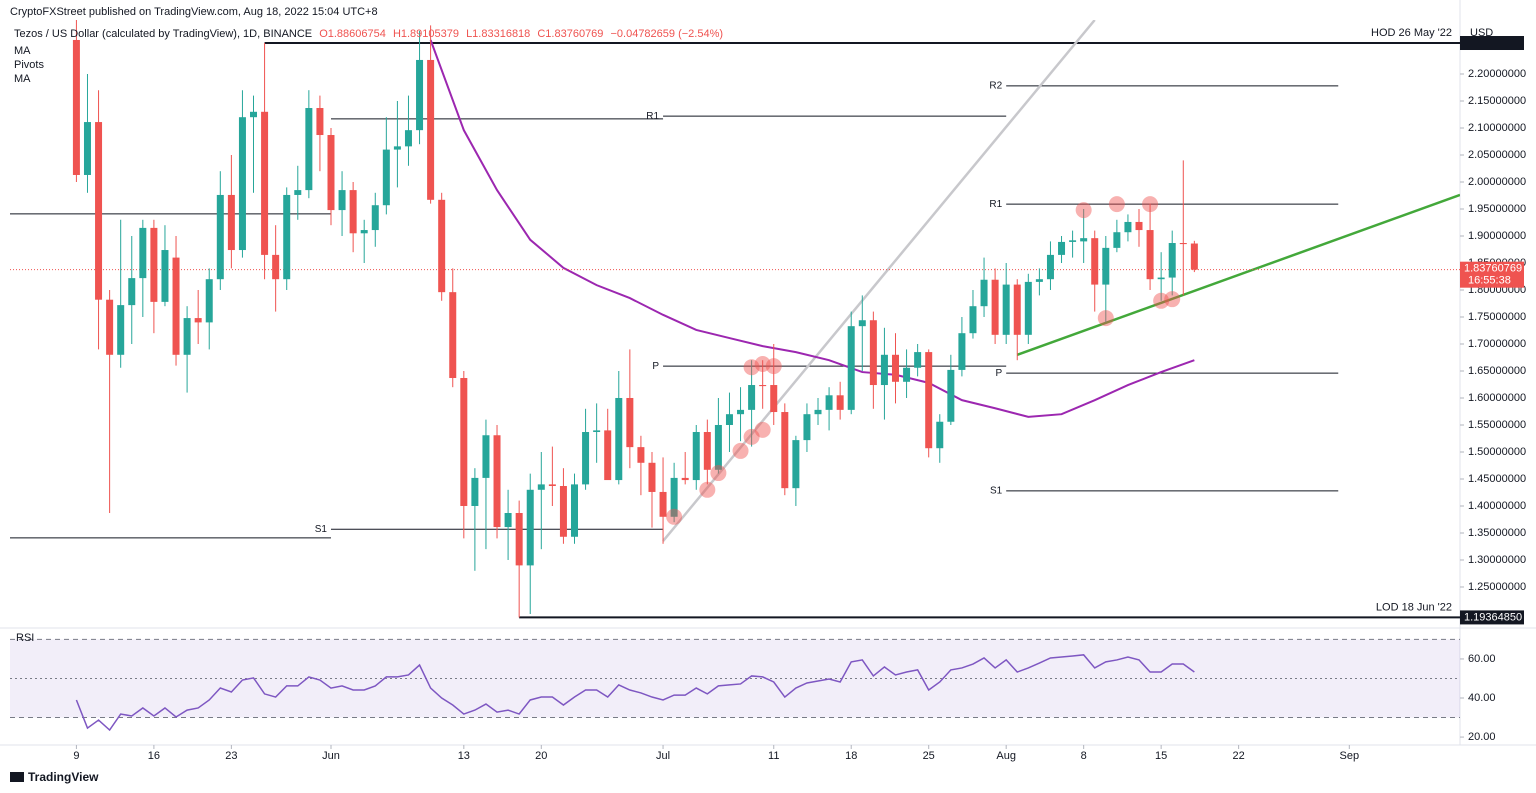 The image size is (1536, 793). Describe the element at coordinates (29, 65) in the screenshot. I see `indicator-list: MA Pivots MA` at that location.